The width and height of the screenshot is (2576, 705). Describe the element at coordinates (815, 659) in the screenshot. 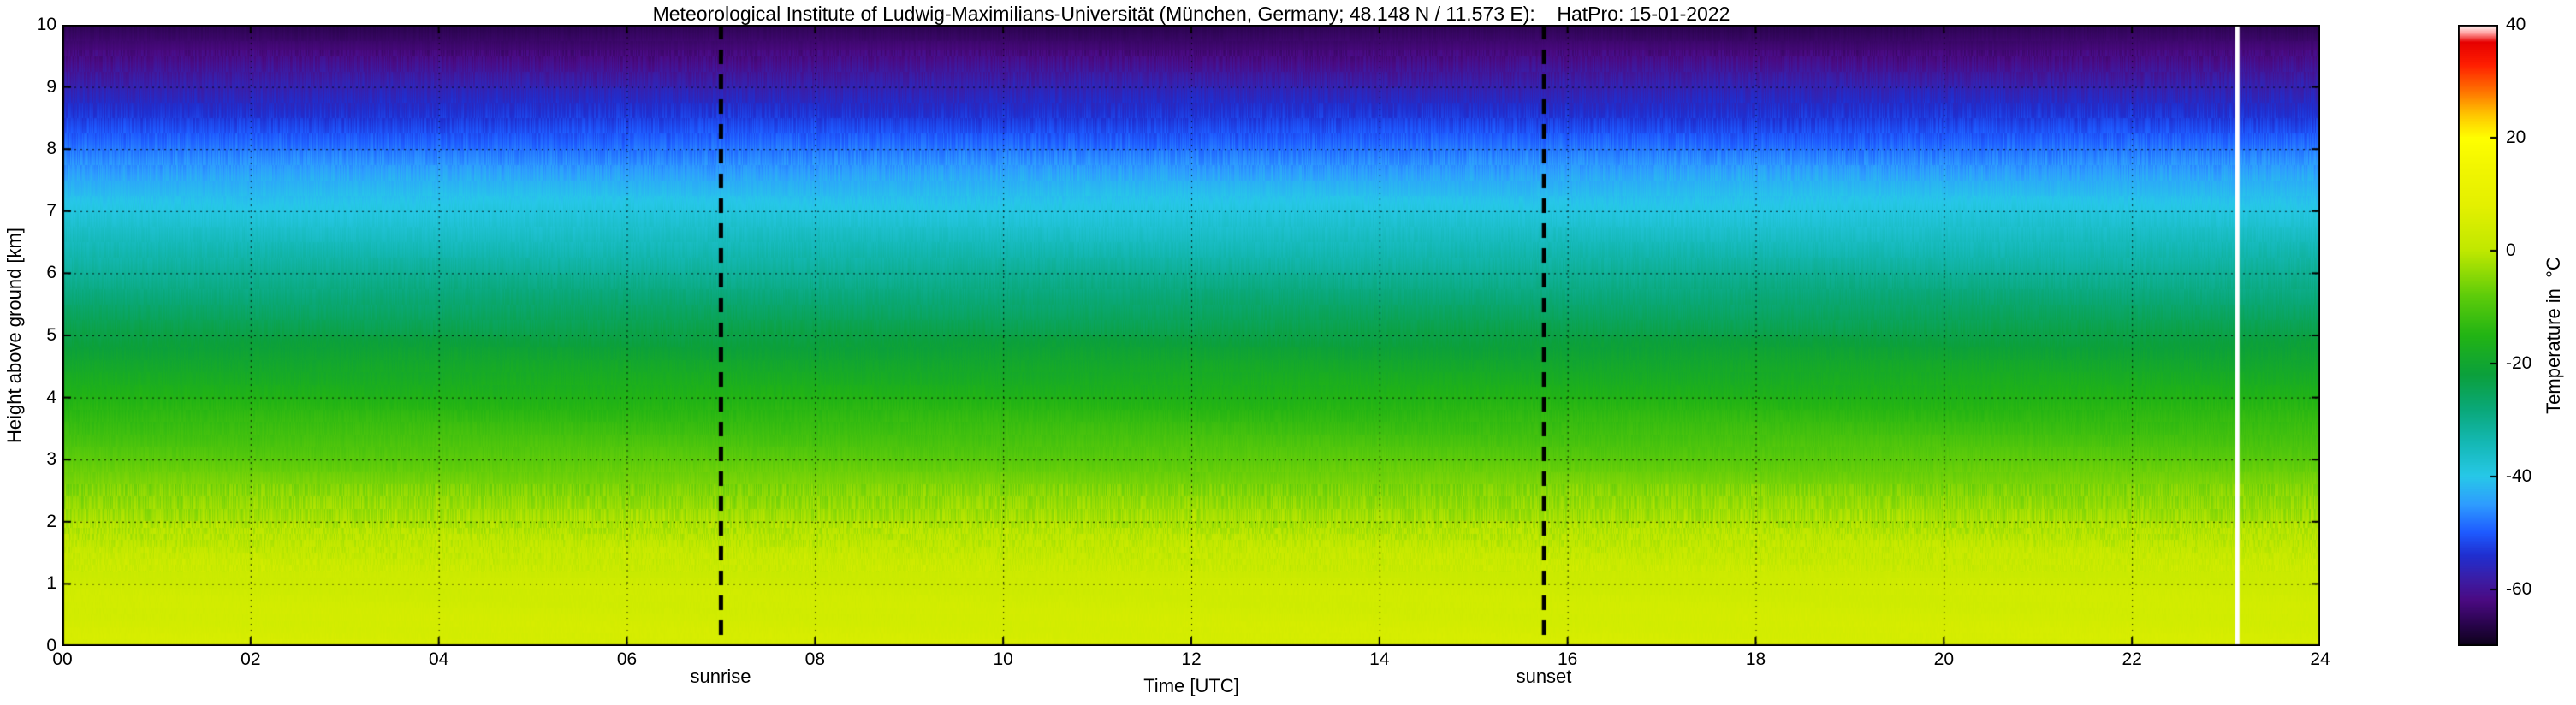

I see `x-tick-label: 08` at that location.